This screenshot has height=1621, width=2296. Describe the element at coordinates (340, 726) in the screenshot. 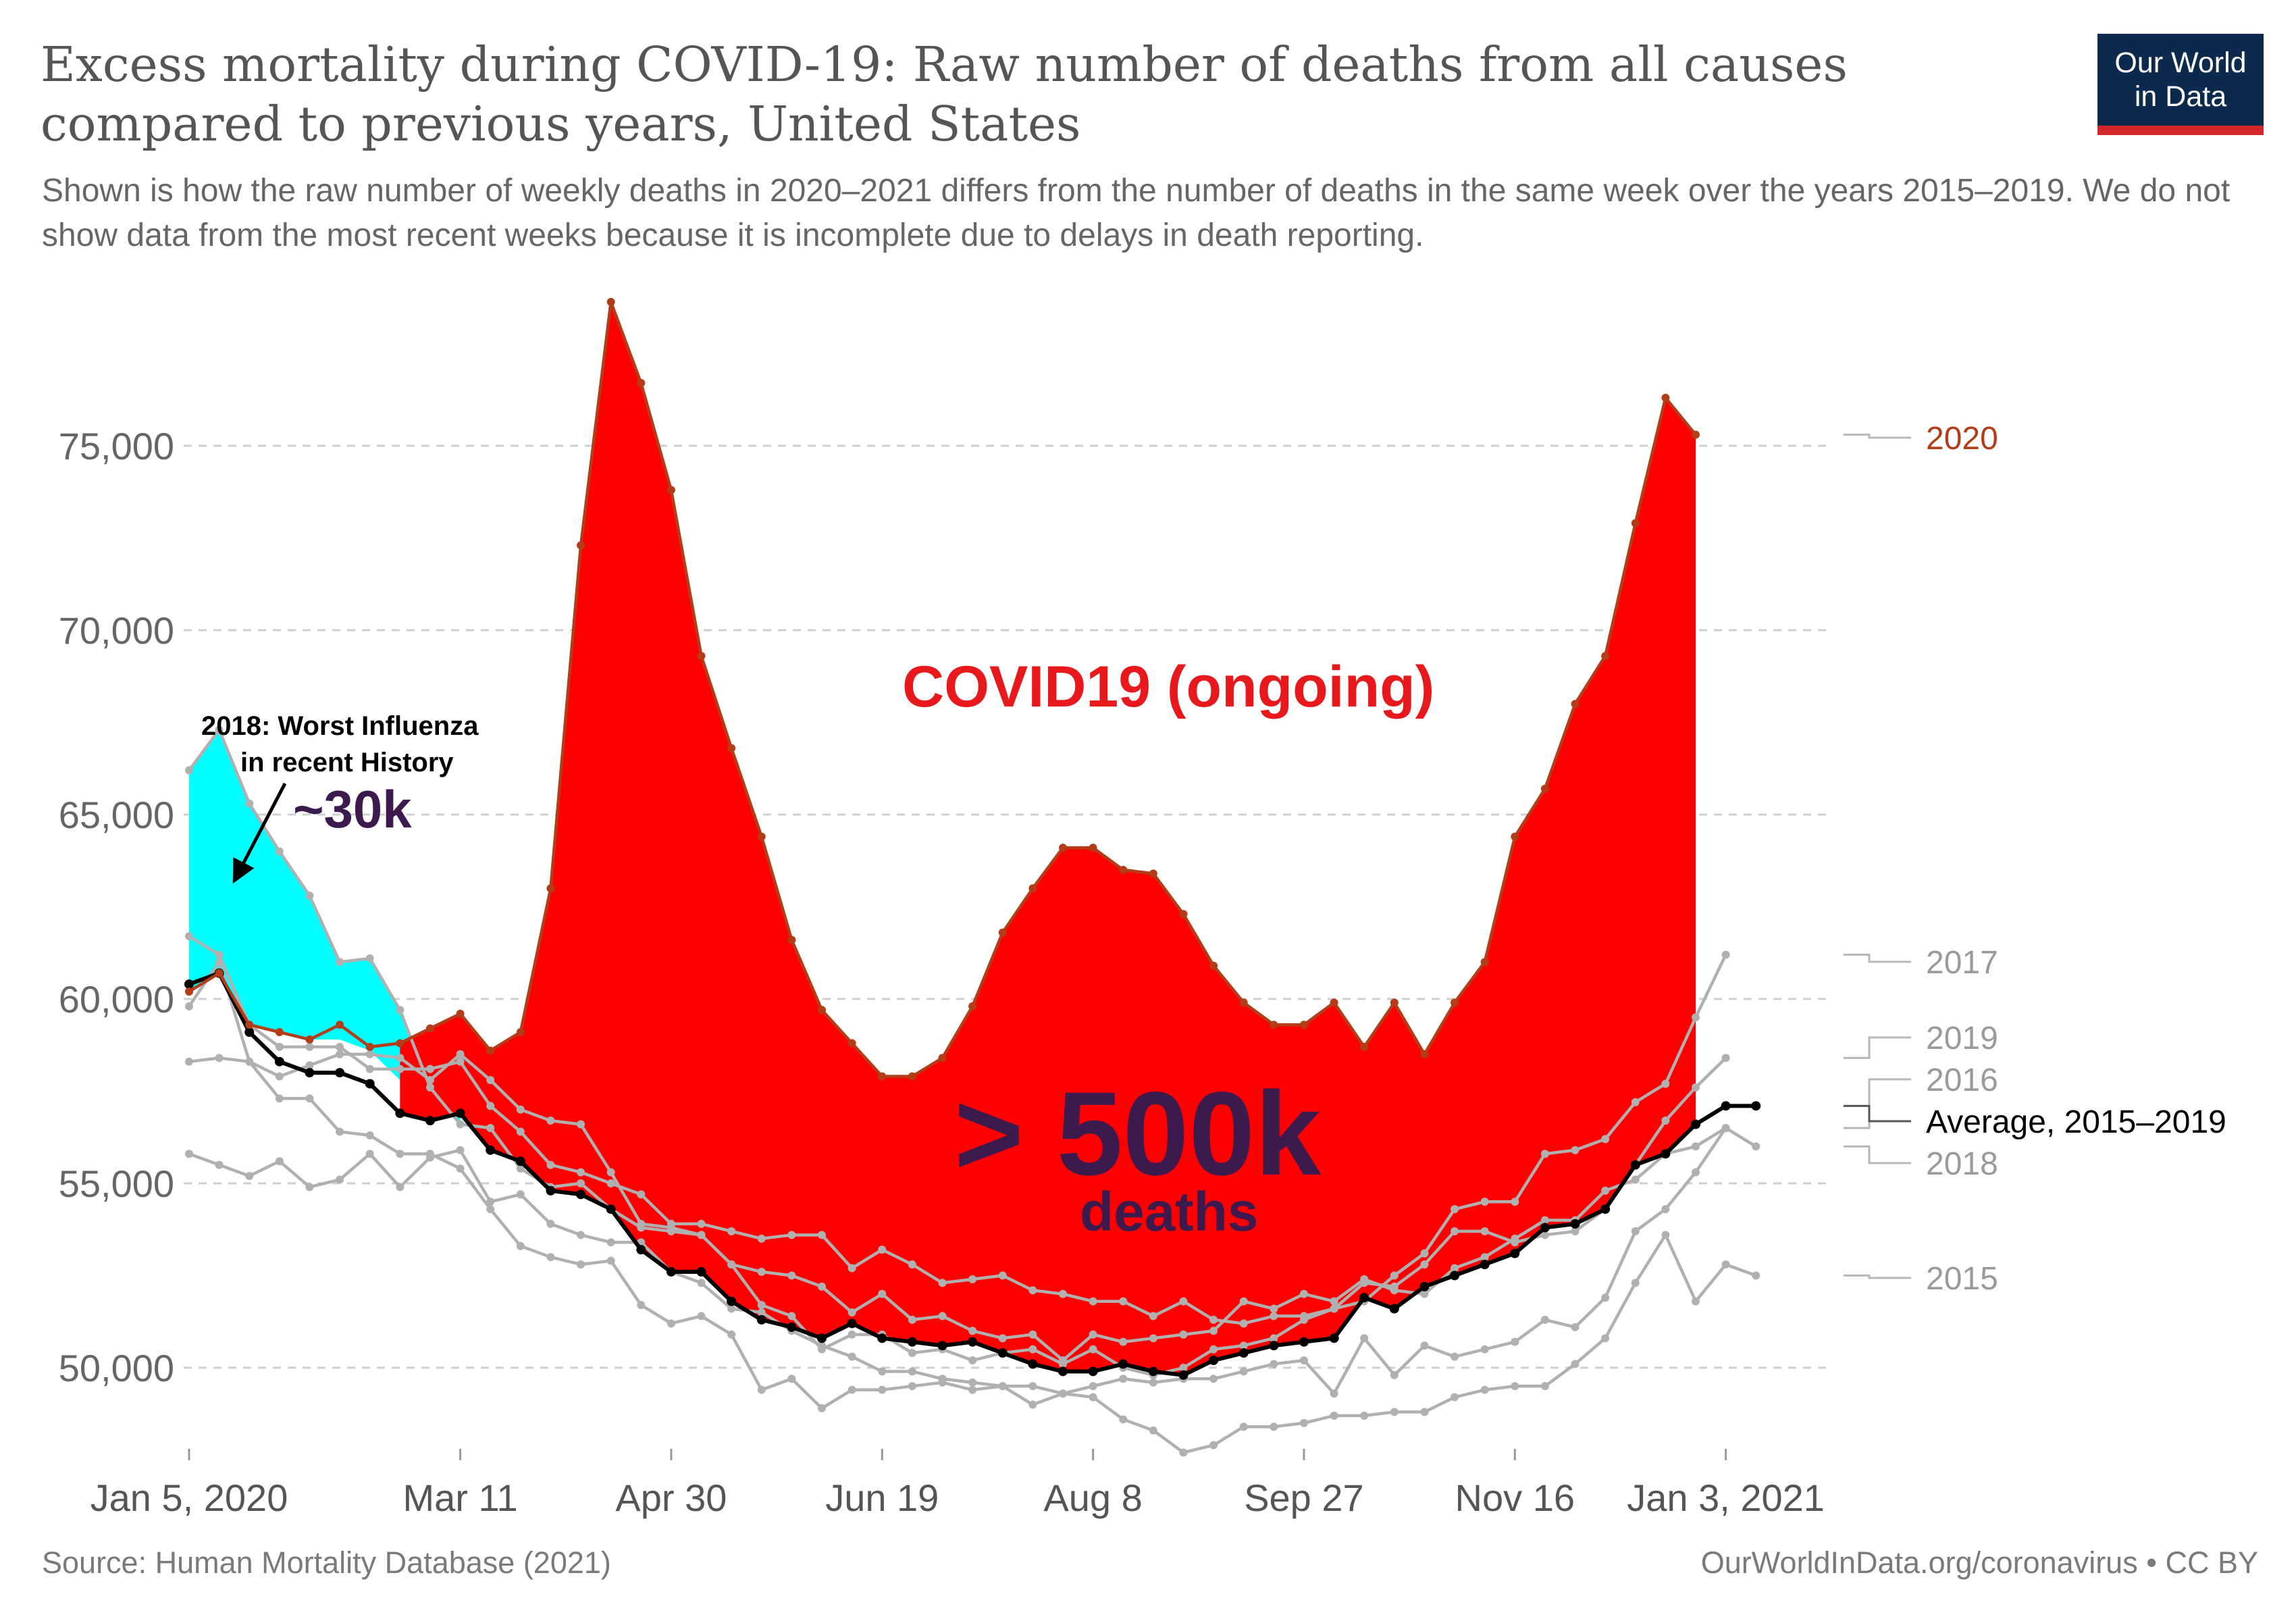

I see `flu-annotation-title: 2018: Worst Influenza` at that location.